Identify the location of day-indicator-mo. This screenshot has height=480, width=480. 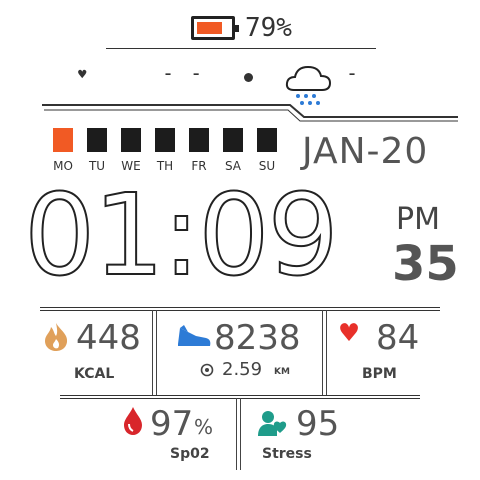
(63, 140).